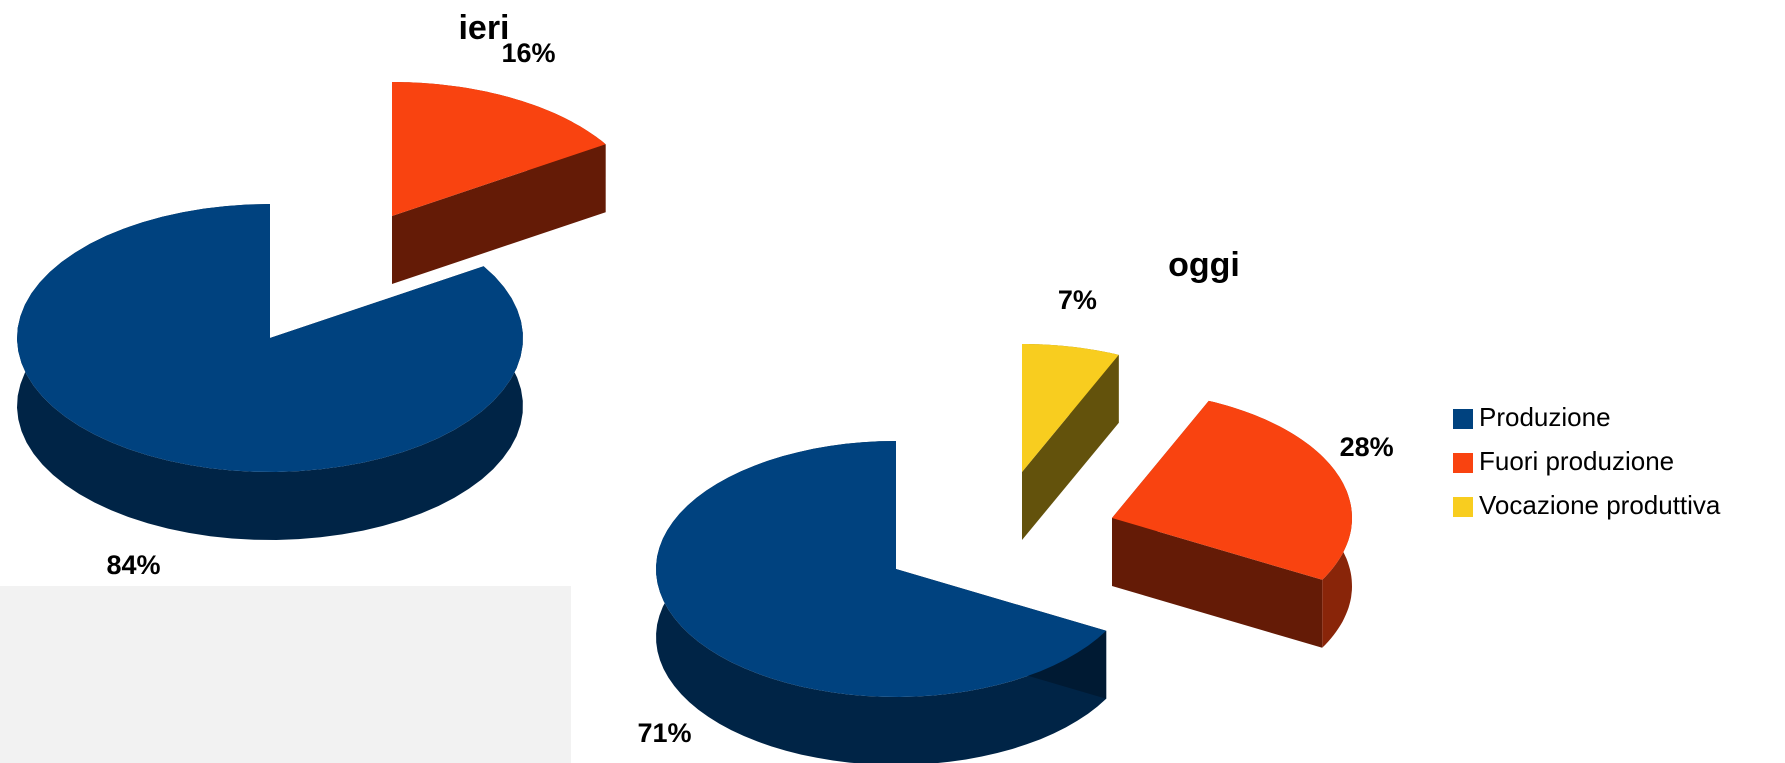 This screenshot has height=763, width=1785. What do you see at coordinates (483, 28) in the screenshot?
I see `chart-title: ieri` at bounding box center [483, 28].